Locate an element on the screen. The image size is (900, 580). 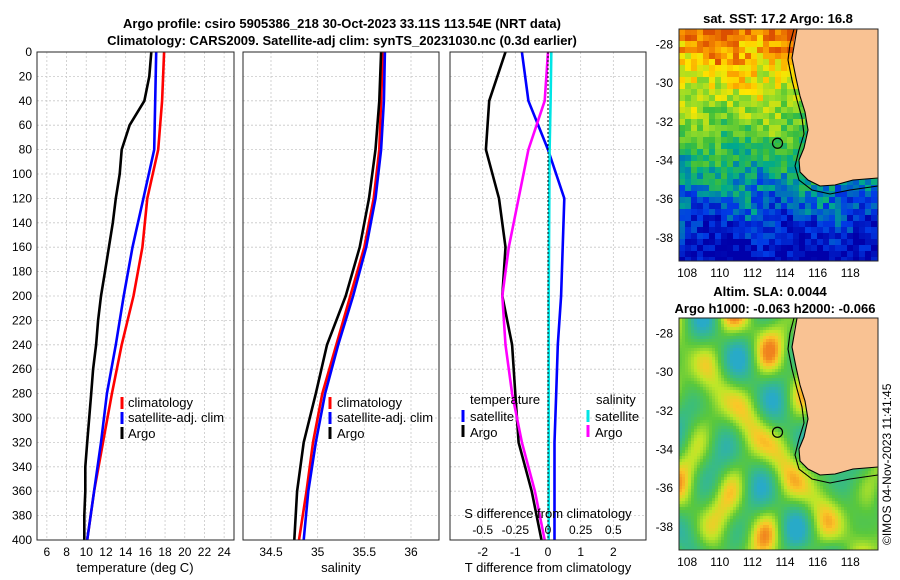
x-tick-label: 22 is located at coordinates (205, 552).